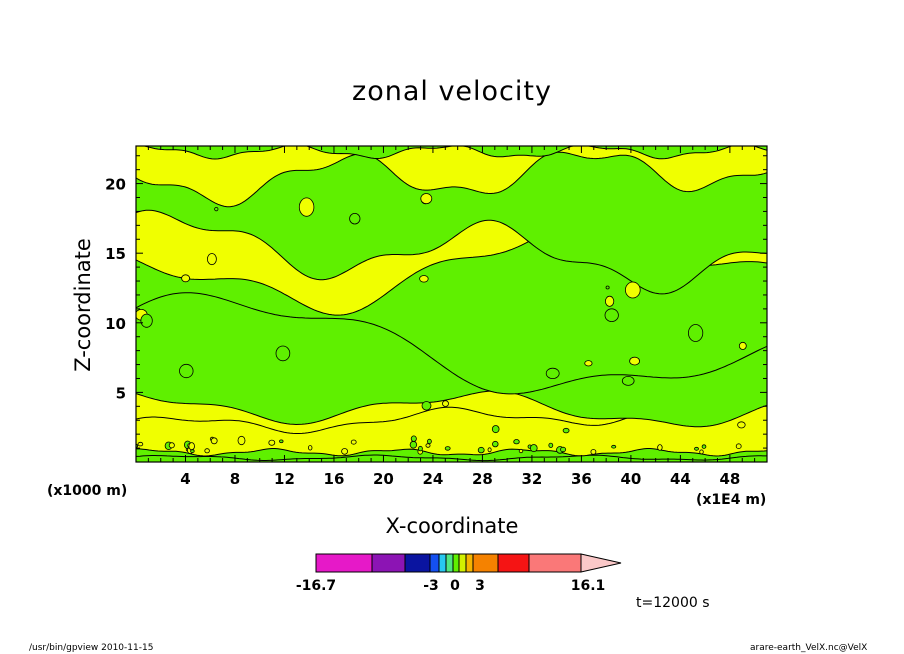  I want to click on x-tick-label: 44, so click(680, 479).